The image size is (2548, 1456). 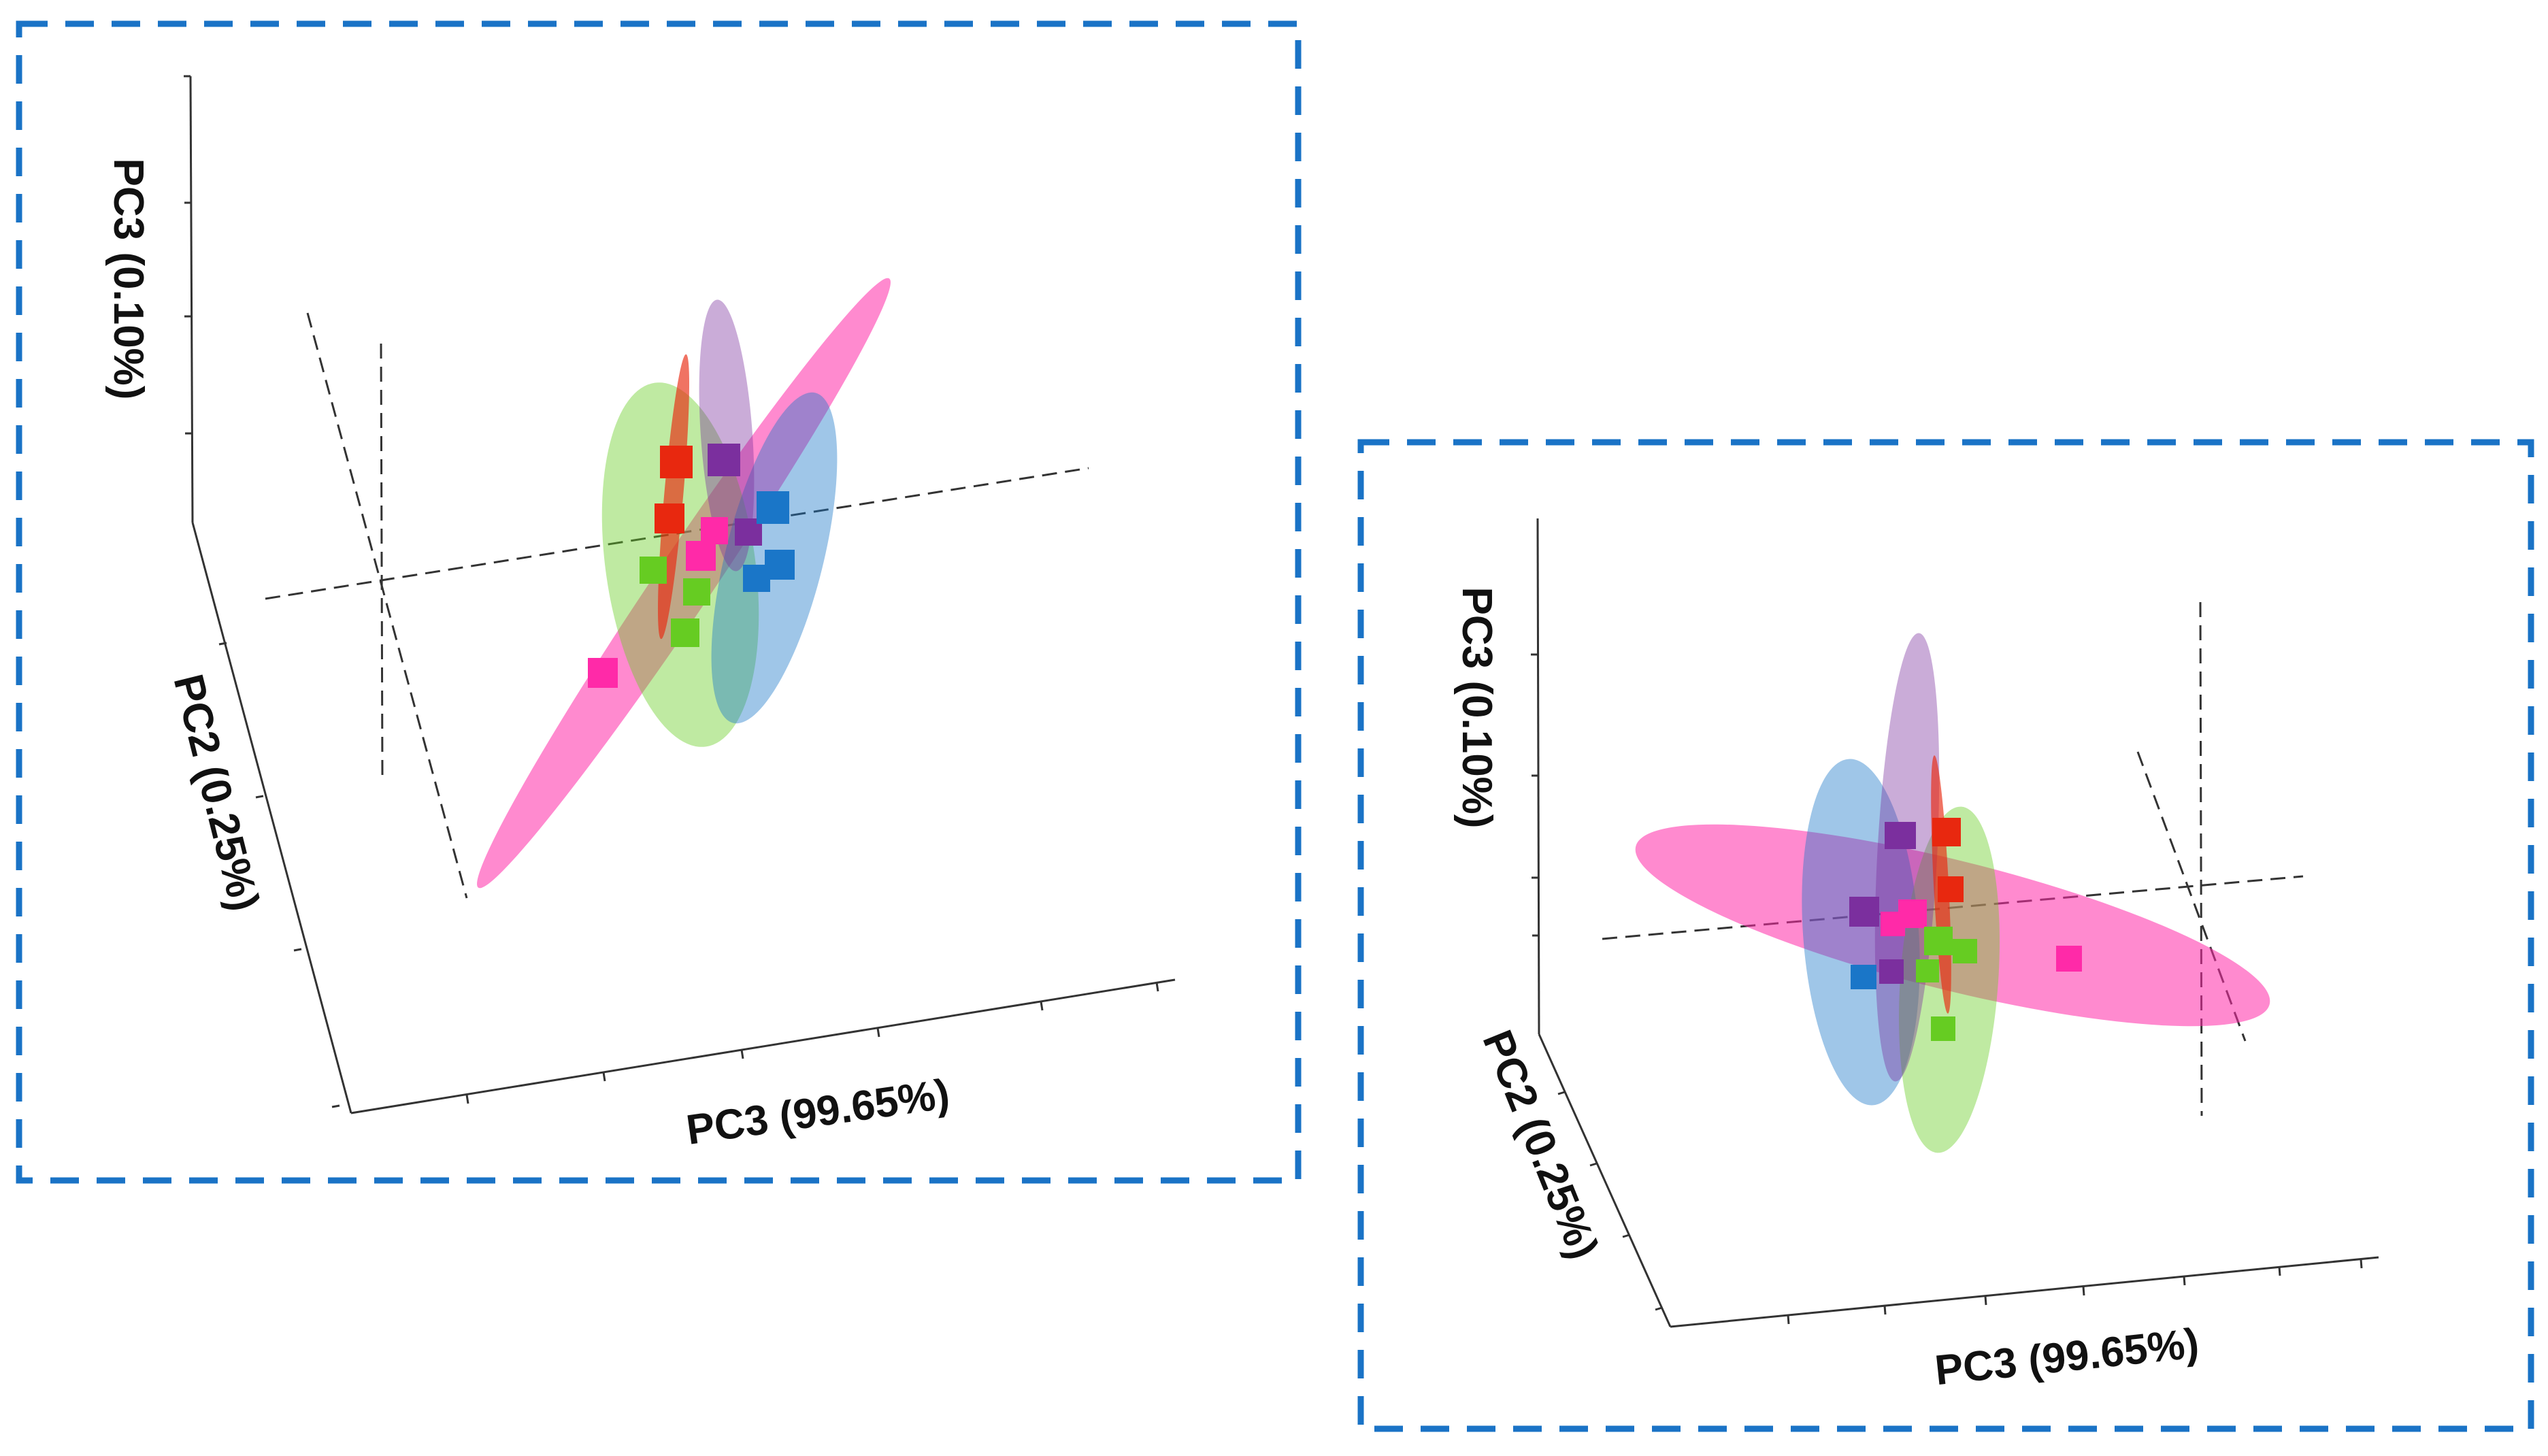 What do you see at coordinates (2075, 1292) in the screenshot?
I see `right-x-ticks` at bounding box center [2075, 1292].